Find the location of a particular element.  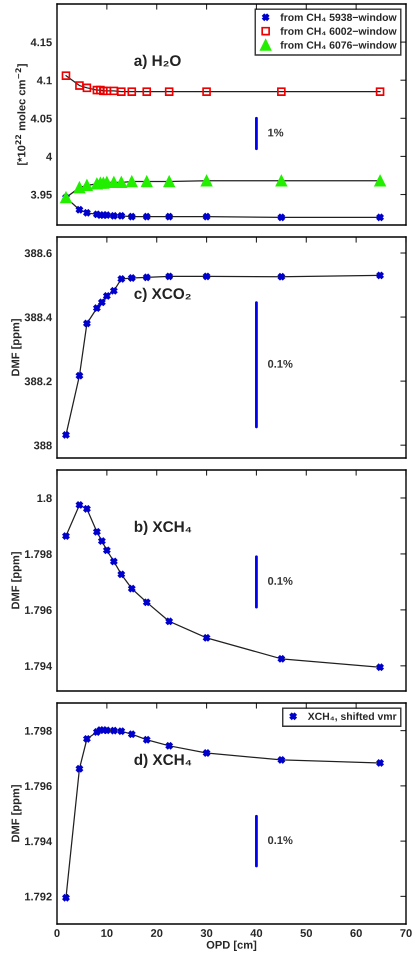

x-tick-label: 70 is located at coordinates (406, 933).